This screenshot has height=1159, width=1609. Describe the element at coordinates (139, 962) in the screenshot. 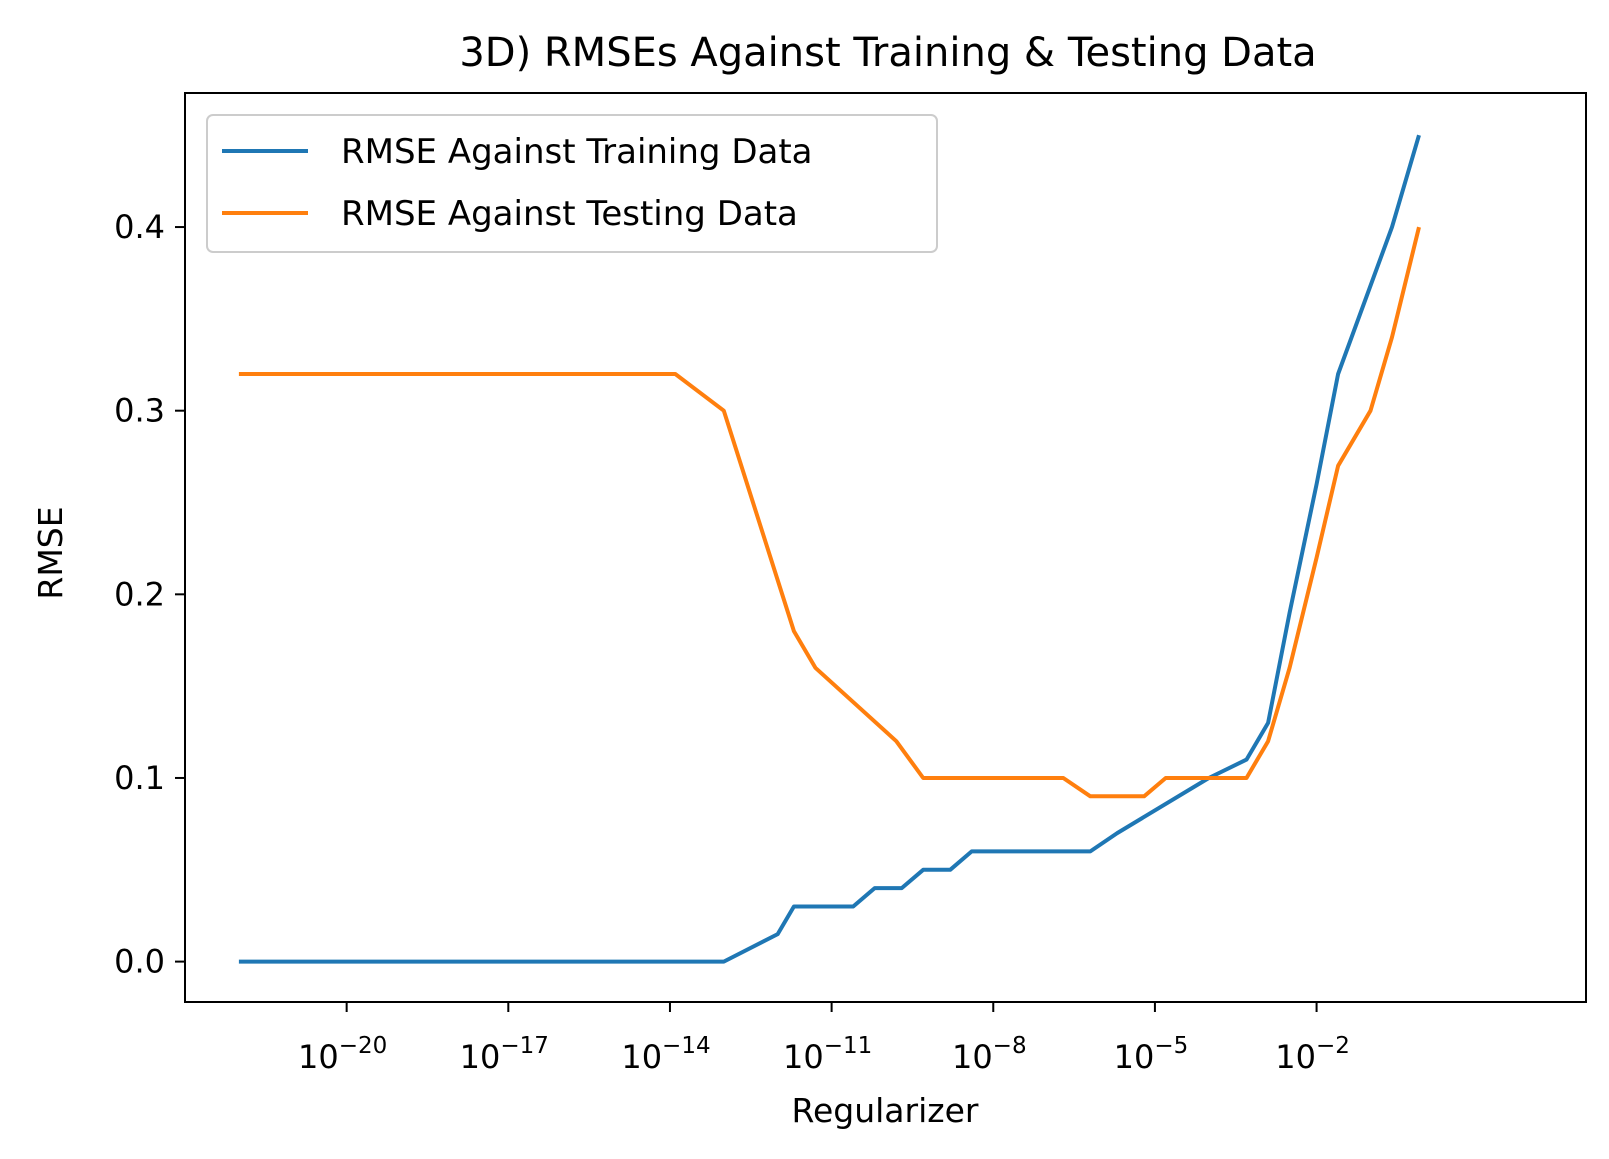

I see `y-tick-label: 0.0` at that location.